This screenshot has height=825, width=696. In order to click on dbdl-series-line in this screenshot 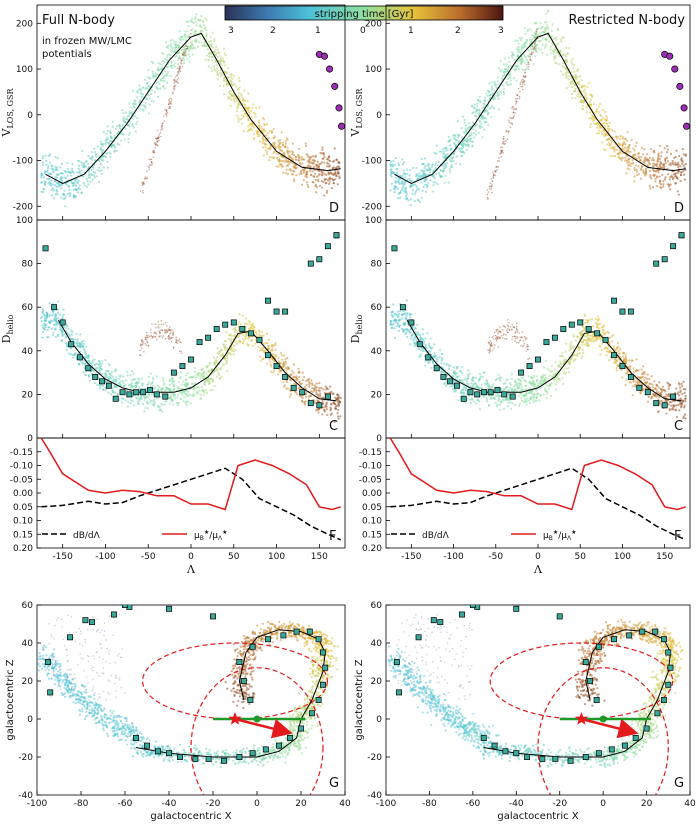, I will do `click(191, 504)`.